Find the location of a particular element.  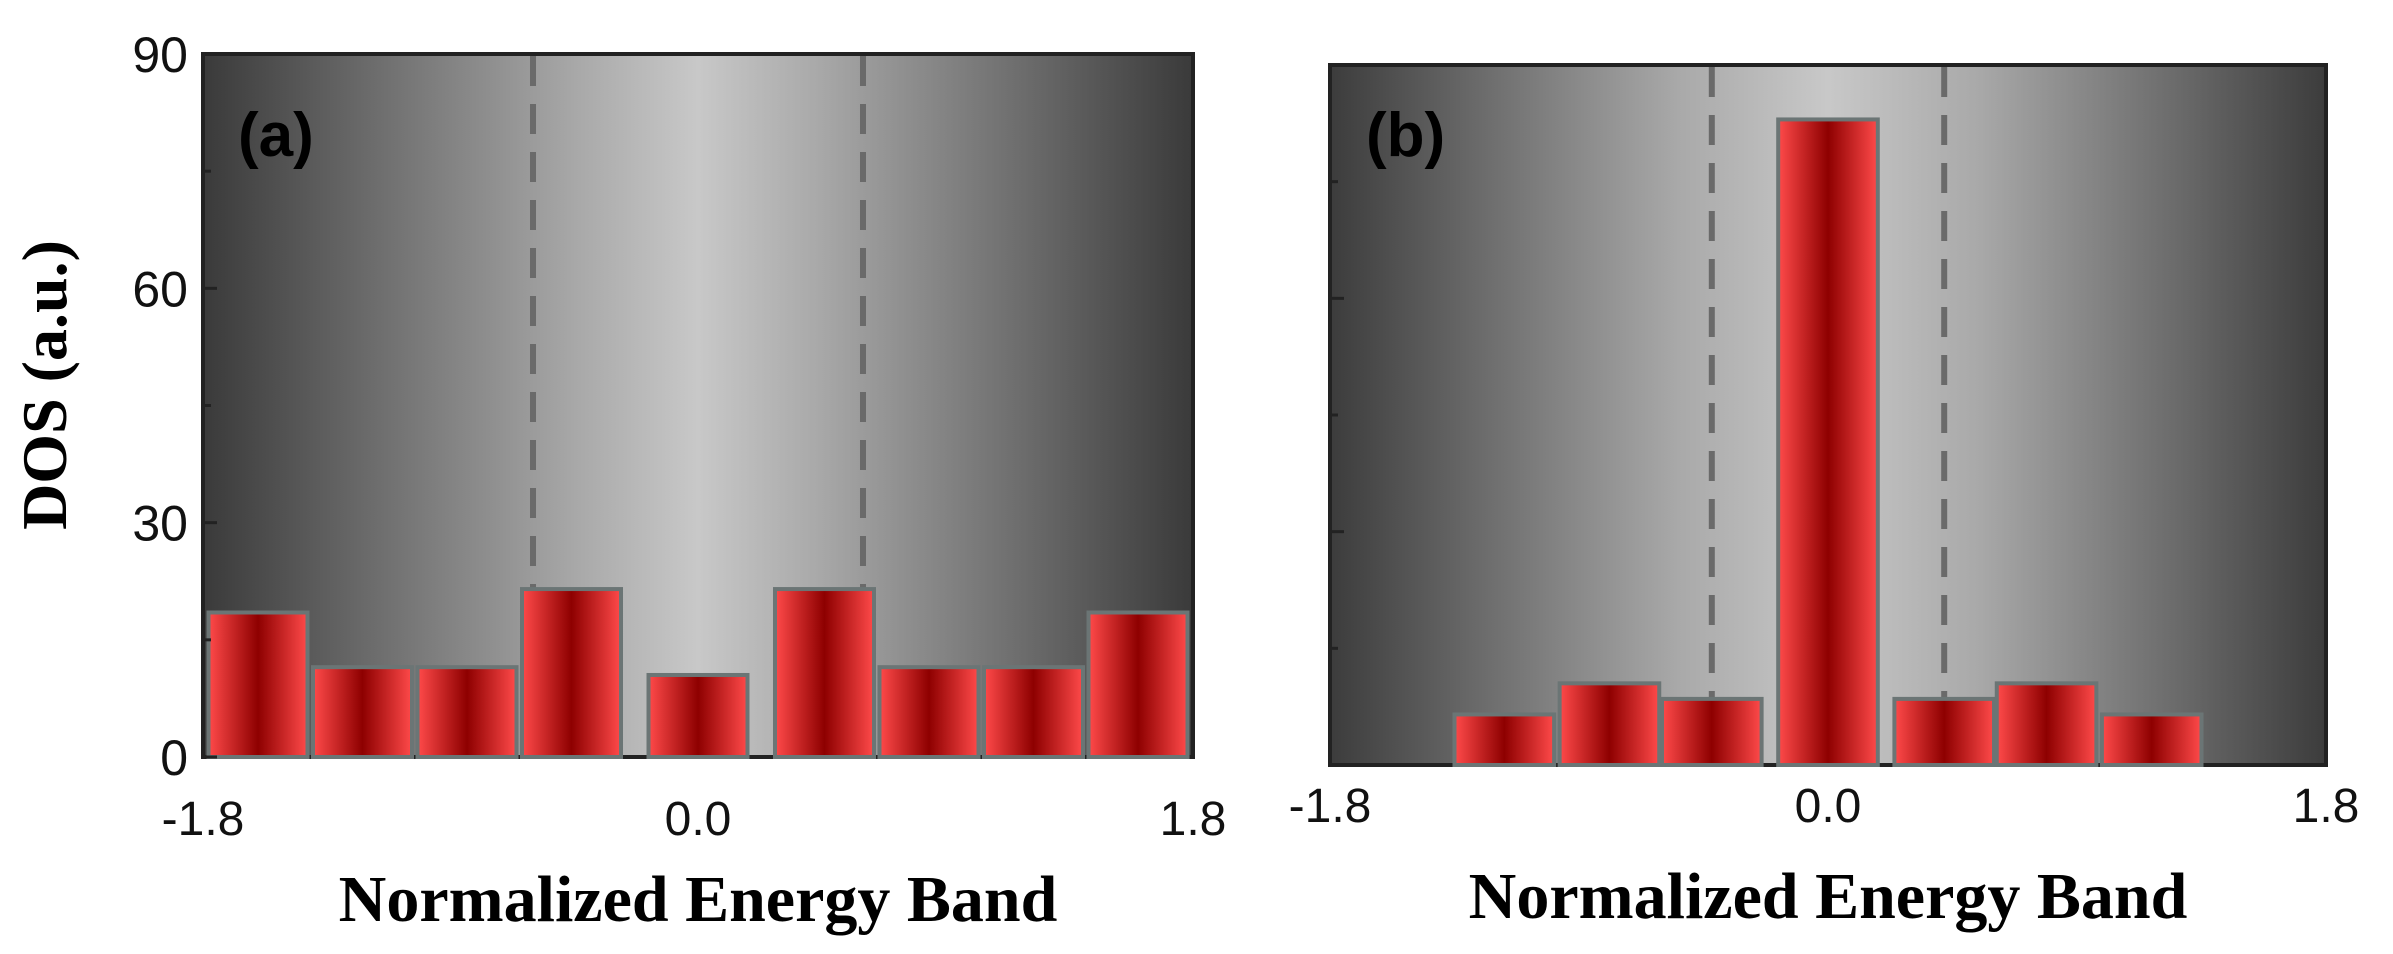

x-tick-label-a-0: -1.8 is located at coordinates (203, 819).